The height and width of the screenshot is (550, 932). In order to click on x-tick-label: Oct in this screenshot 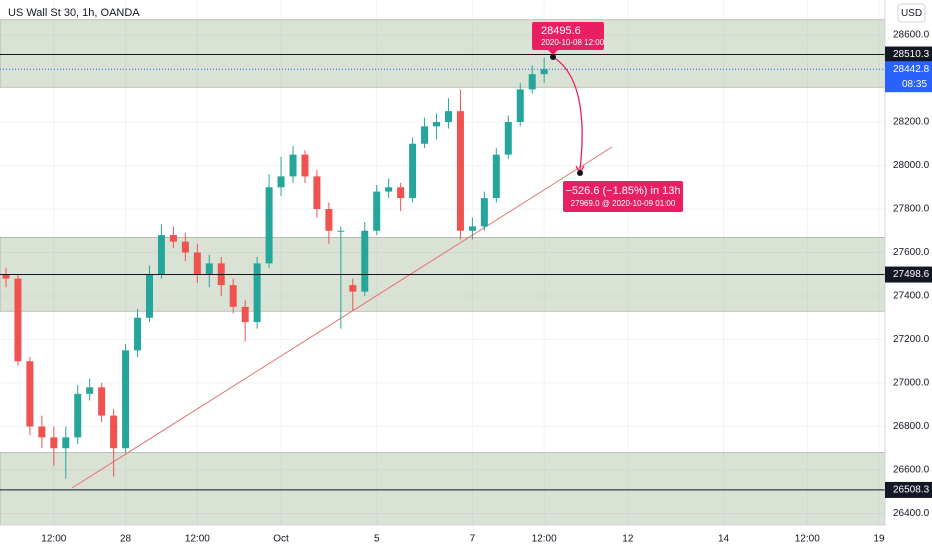, I will do `click(281, 539)`.